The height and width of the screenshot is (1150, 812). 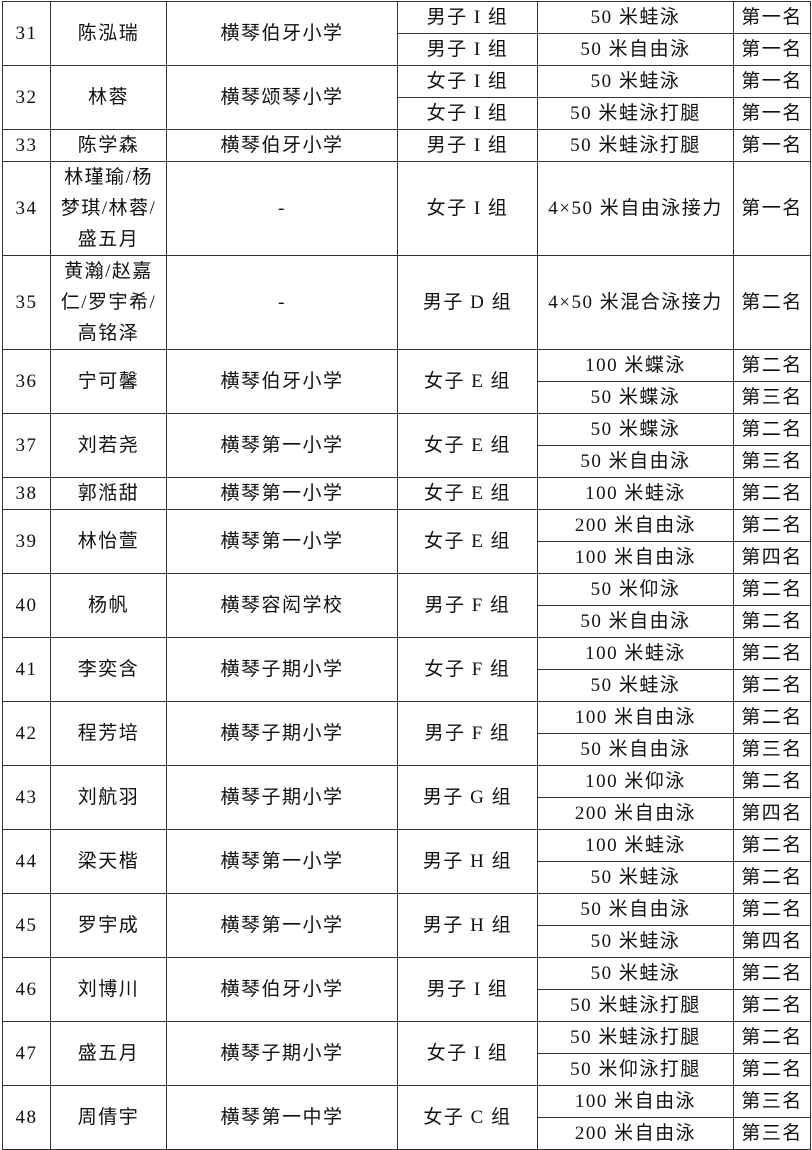 What do you see at coordinates (108, 493) in the screenshot?
I see `athlete-name: 郭湉甜` at bounding box center [108, 493].